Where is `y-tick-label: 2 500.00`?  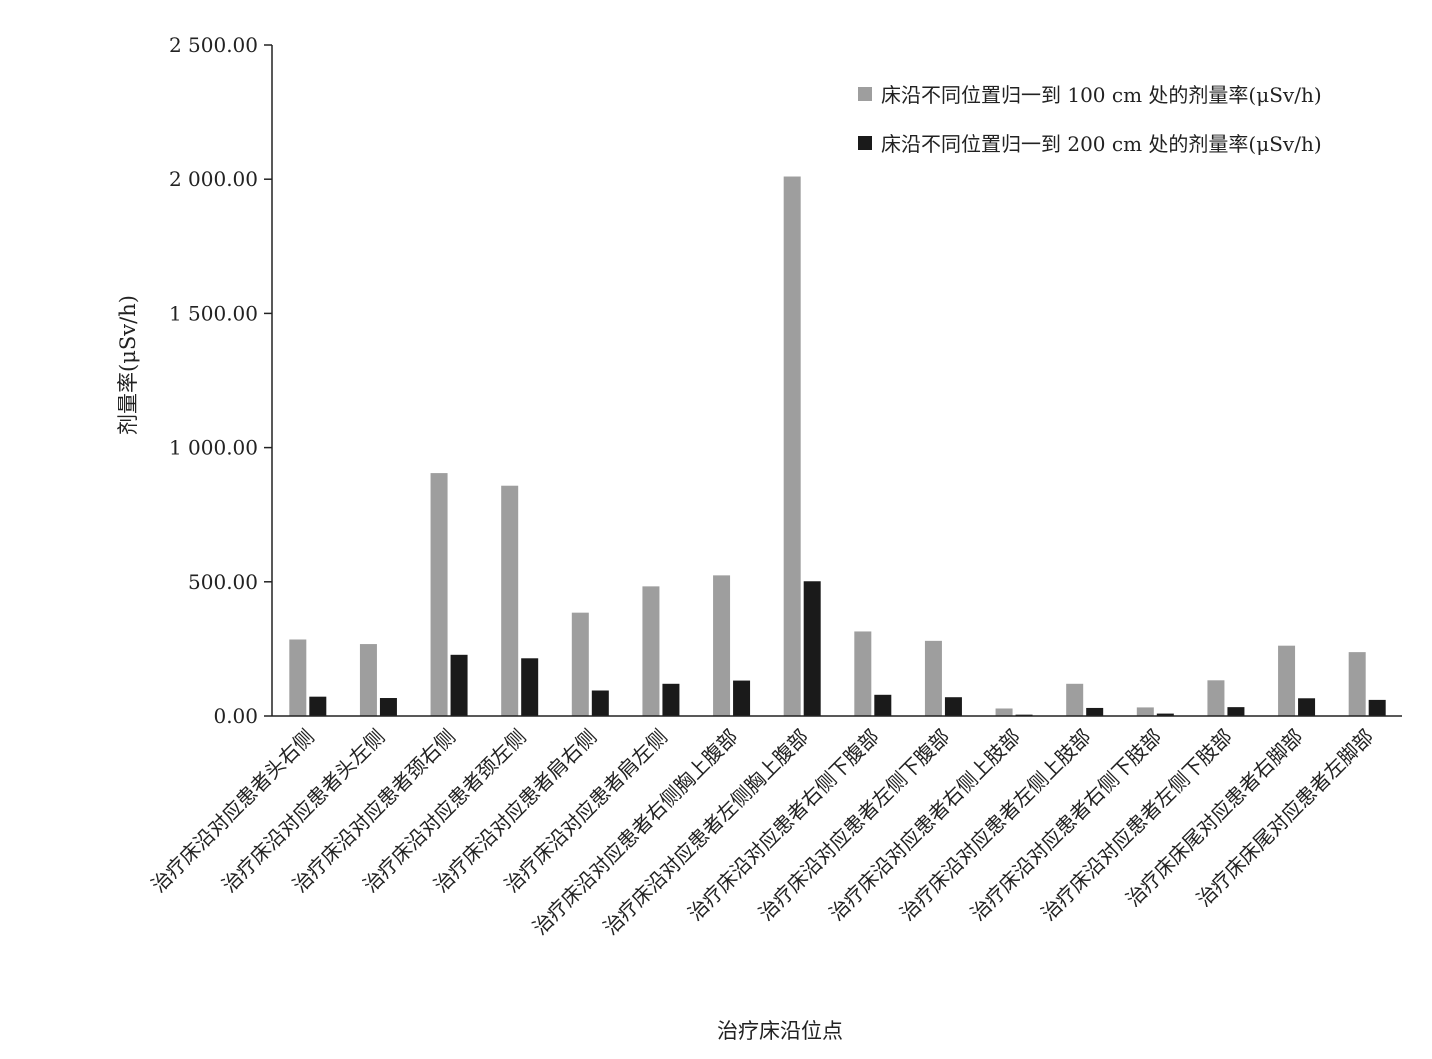
y-tick-label: 2 500.00 is located at coordinates (213, 45).